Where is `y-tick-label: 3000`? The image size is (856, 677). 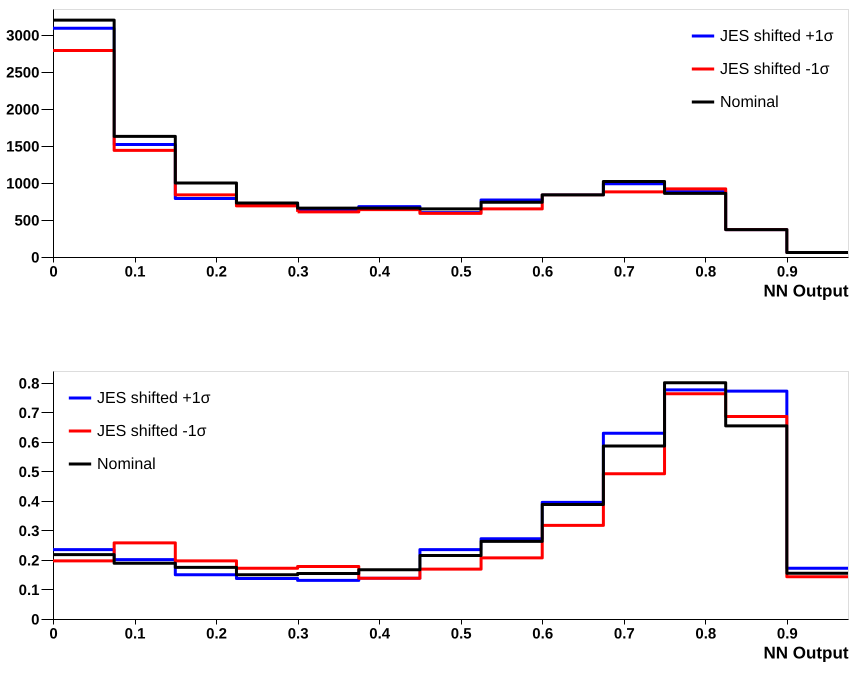
y-tick-label: 3000 is located at coordinates (23, 35).